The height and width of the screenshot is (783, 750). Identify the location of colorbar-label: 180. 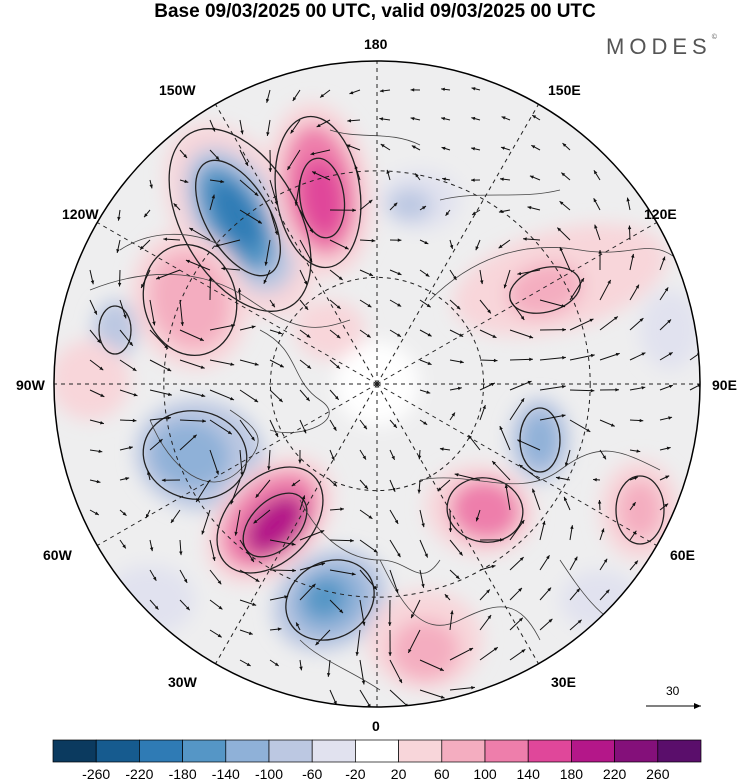
(571, 774).